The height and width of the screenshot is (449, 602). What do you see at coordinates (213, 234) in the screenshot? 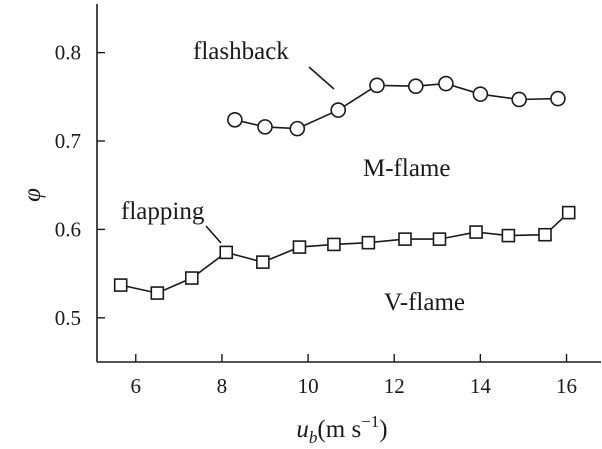
I see `flapping-pointer` at bounding box center [213, 234].